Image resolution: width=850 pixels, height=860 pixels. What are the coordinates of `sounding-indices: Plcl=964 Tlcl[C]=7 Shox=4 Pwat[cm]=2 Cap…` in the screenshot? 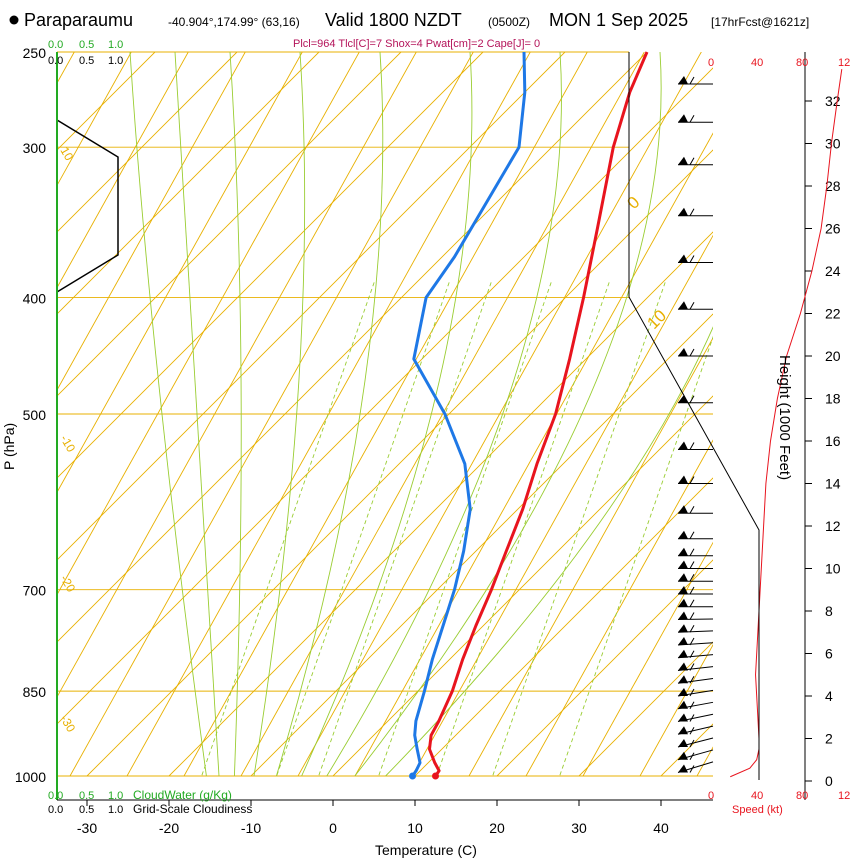 It's located at (416, 44).